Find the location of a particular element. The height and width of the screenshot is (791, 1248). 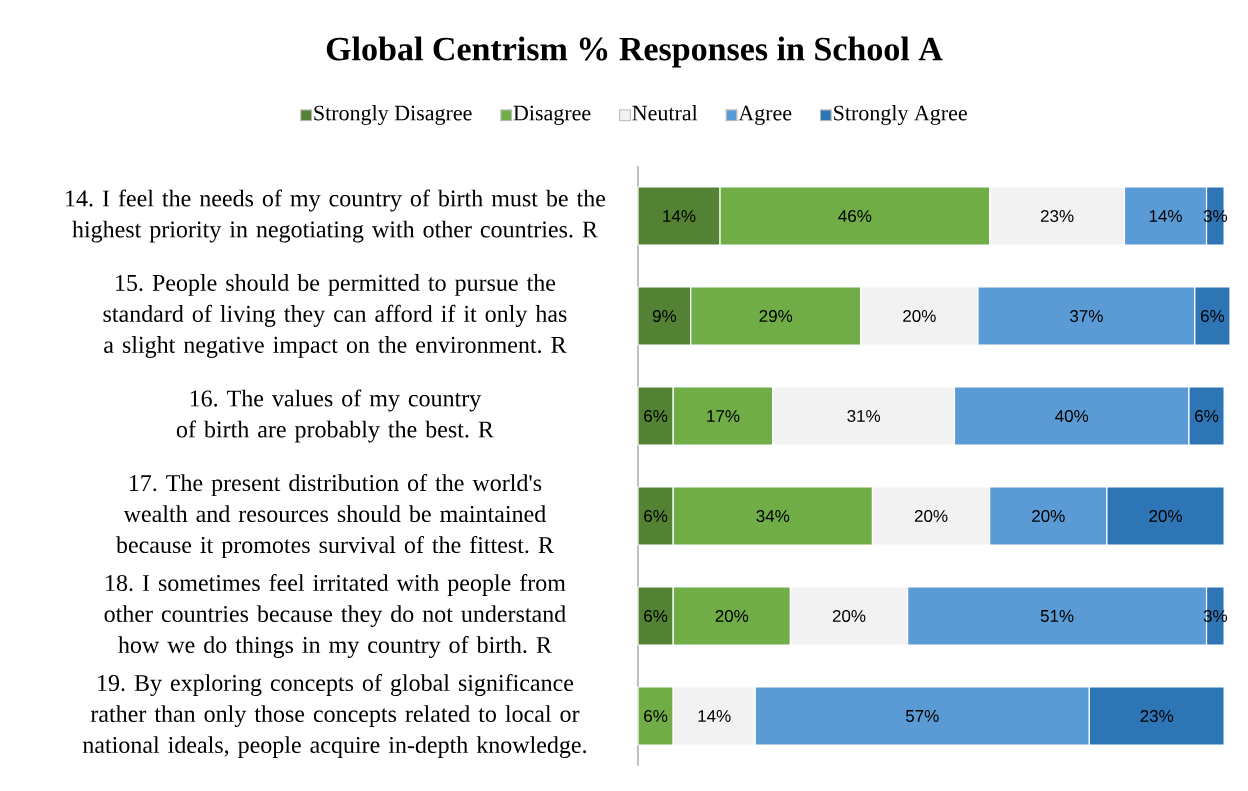

data-label: 40% is located at coordinates (1072, 415).